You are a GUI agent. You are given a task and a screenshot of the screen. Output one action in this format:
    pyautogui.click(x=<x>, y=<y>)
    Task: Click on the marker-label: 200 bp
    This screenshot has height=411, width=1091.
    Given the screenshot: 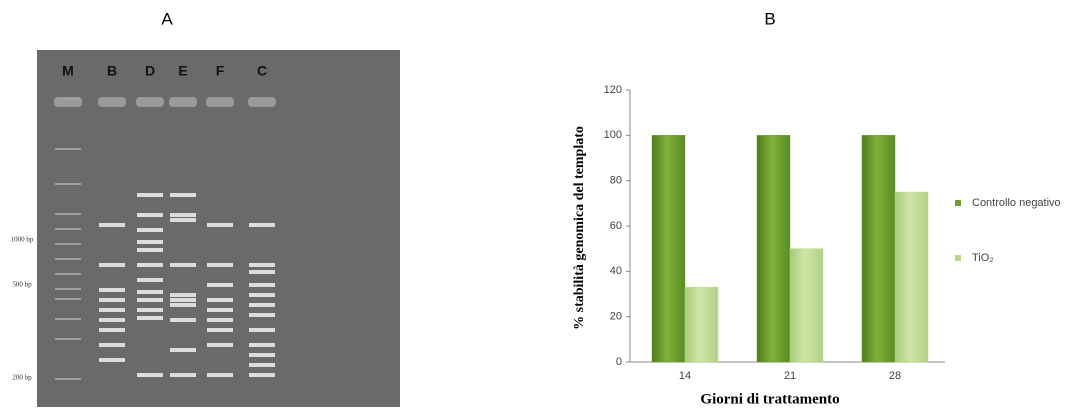 What is the action you would take?
    pyautogui.click(x=22, y=378)
    